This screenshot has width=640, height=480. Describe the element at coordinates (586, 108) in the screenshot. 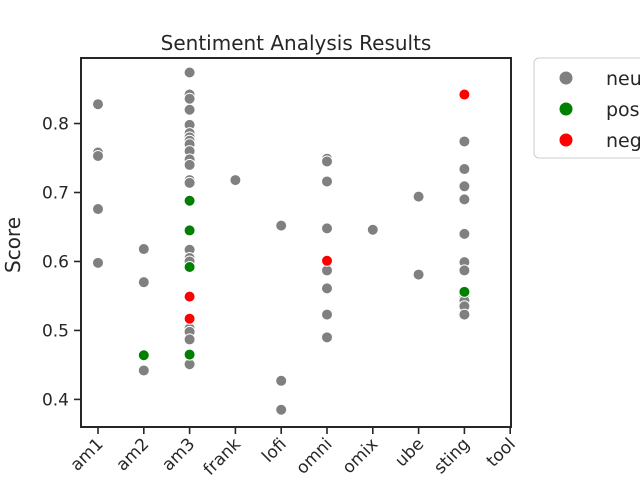

I see `legend: neu pos neg` at that location.